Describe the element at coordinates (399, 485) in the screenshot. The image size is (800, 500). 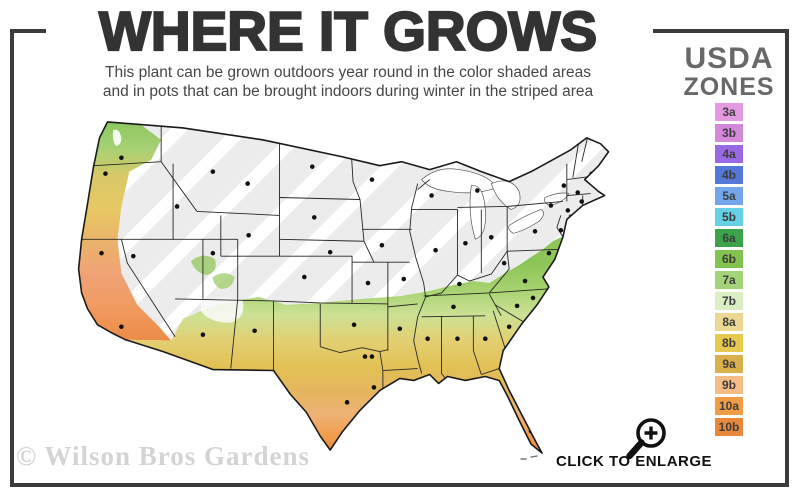
I see `frame-bottom` at that location.